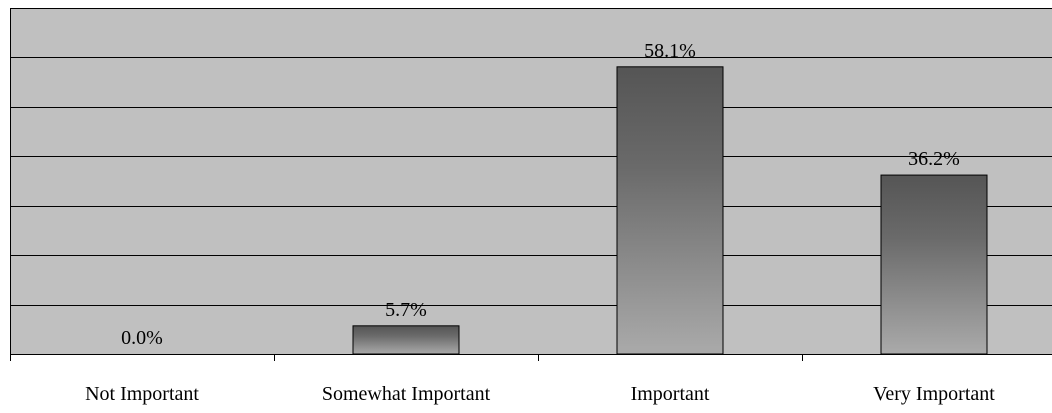  Describe the element at coordinates (142, 394) in the screenshot. I see `category-label: Not Important` at that location.